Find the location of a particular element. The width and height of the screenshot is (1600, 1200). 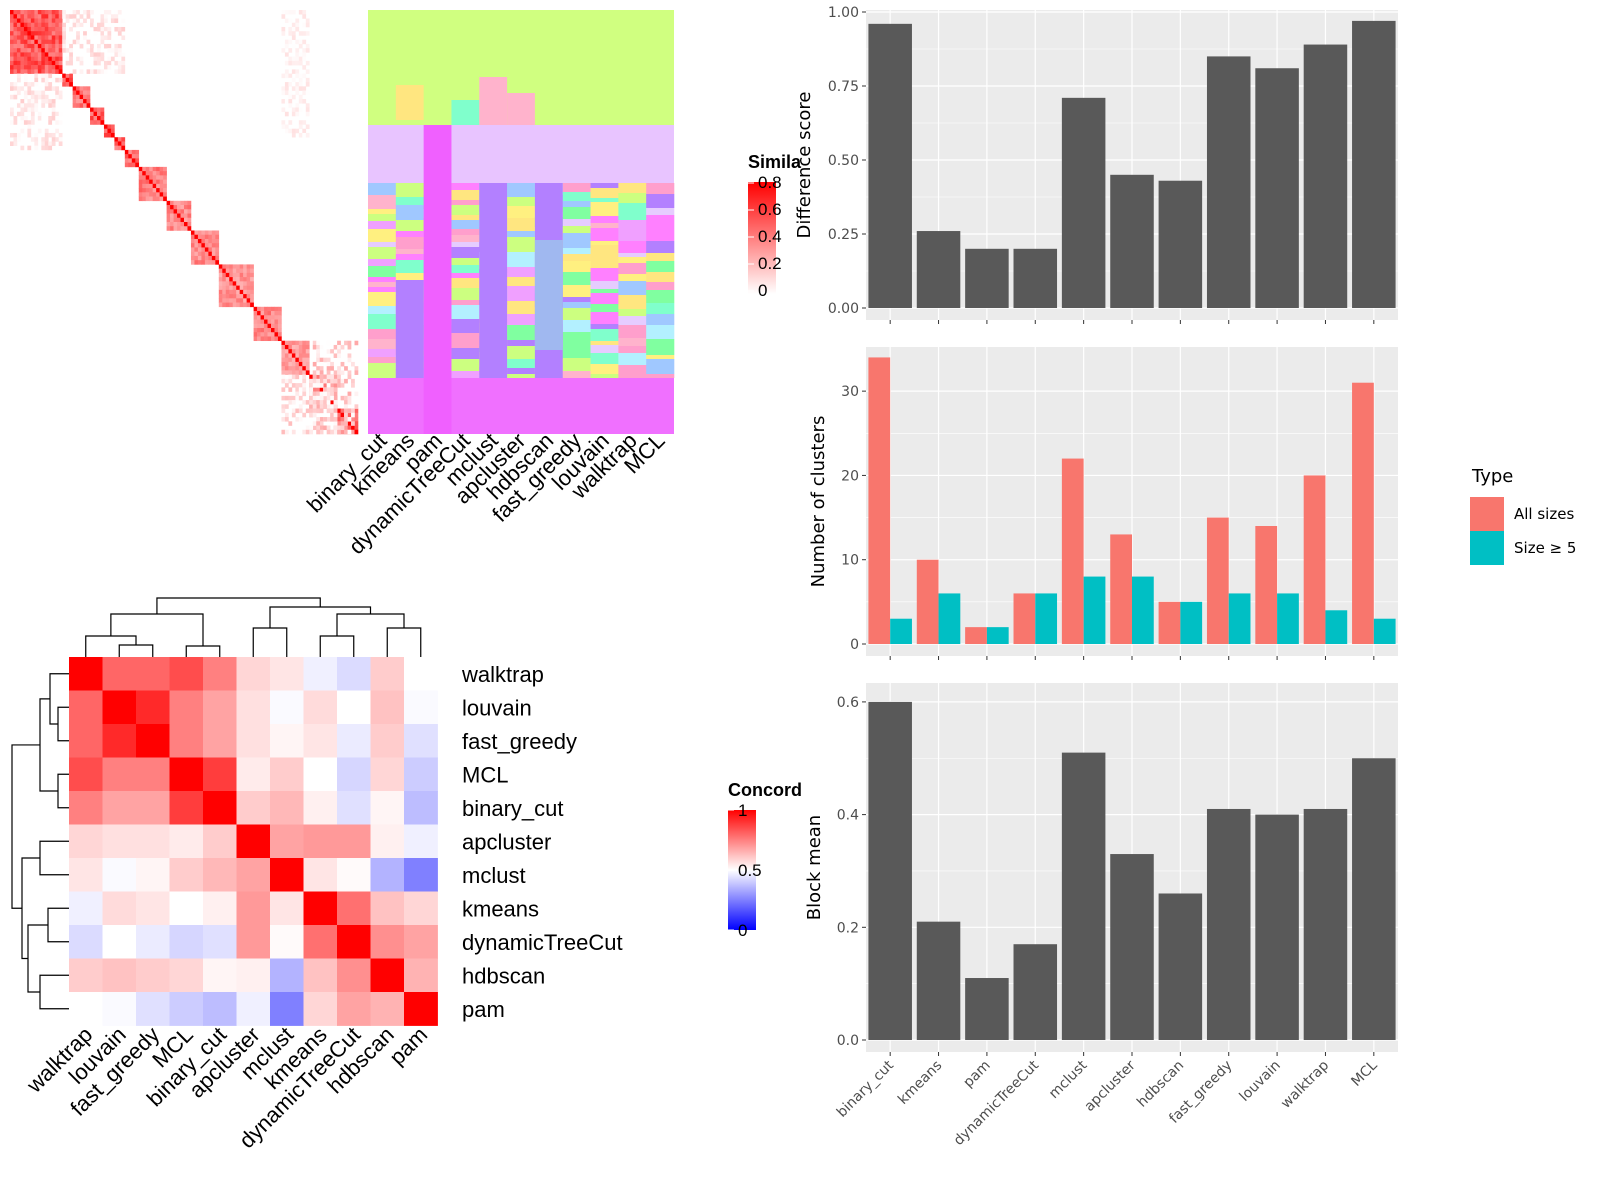

bar-all-sizes is located at coordinates (1363, 513).